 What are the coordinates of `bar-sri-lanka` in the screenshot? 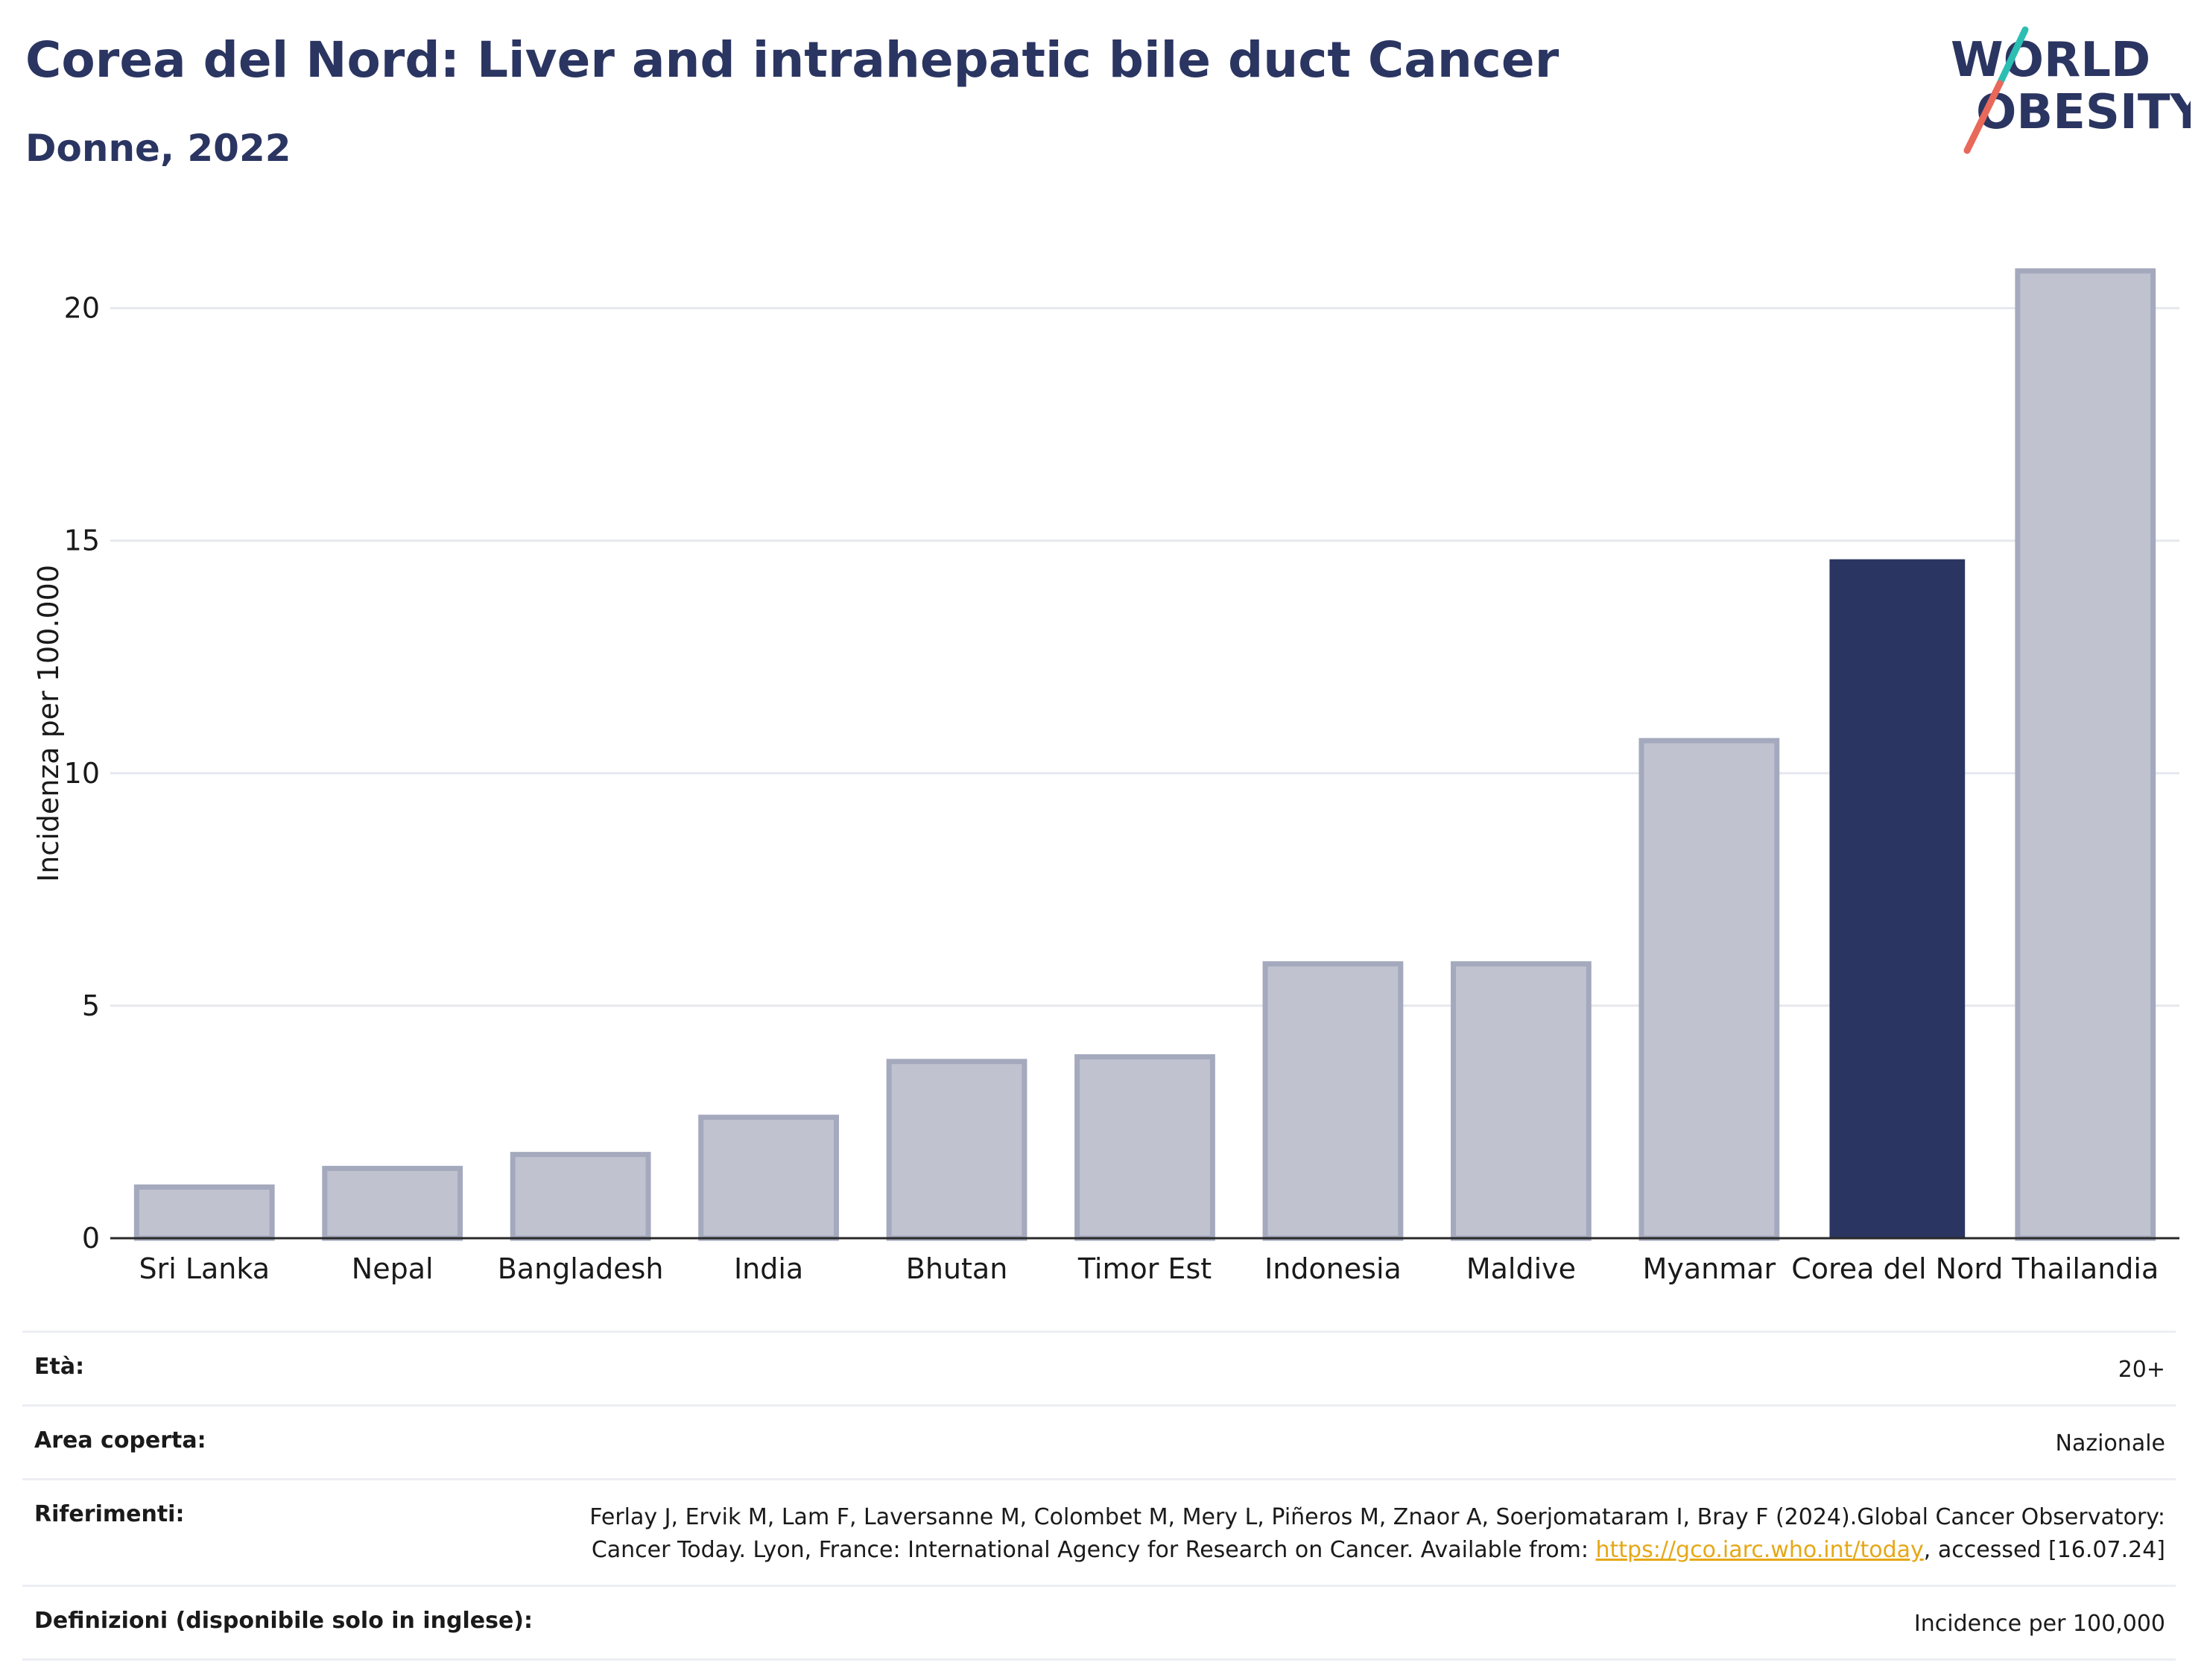 It's located at (204, 1212).